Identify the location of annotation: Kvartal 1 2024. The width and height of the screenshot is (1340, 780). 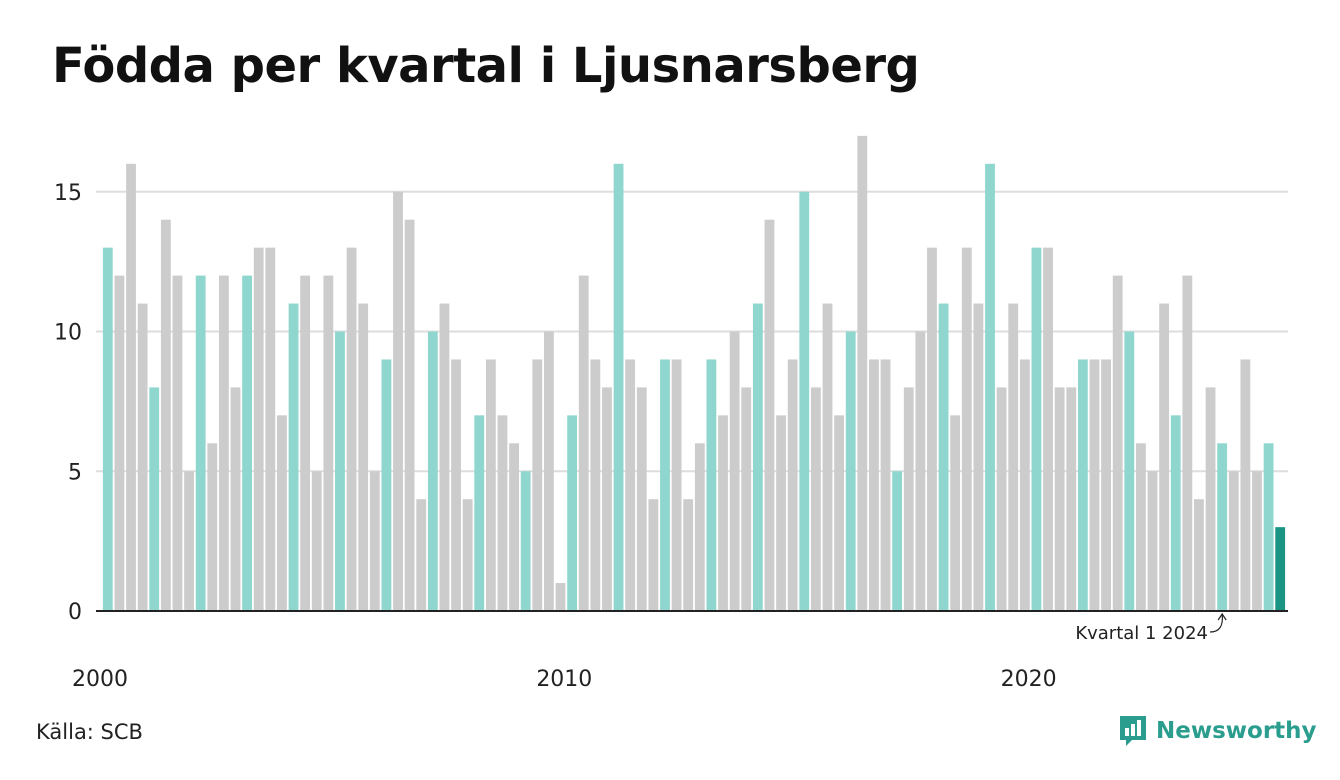
(1151, 628).